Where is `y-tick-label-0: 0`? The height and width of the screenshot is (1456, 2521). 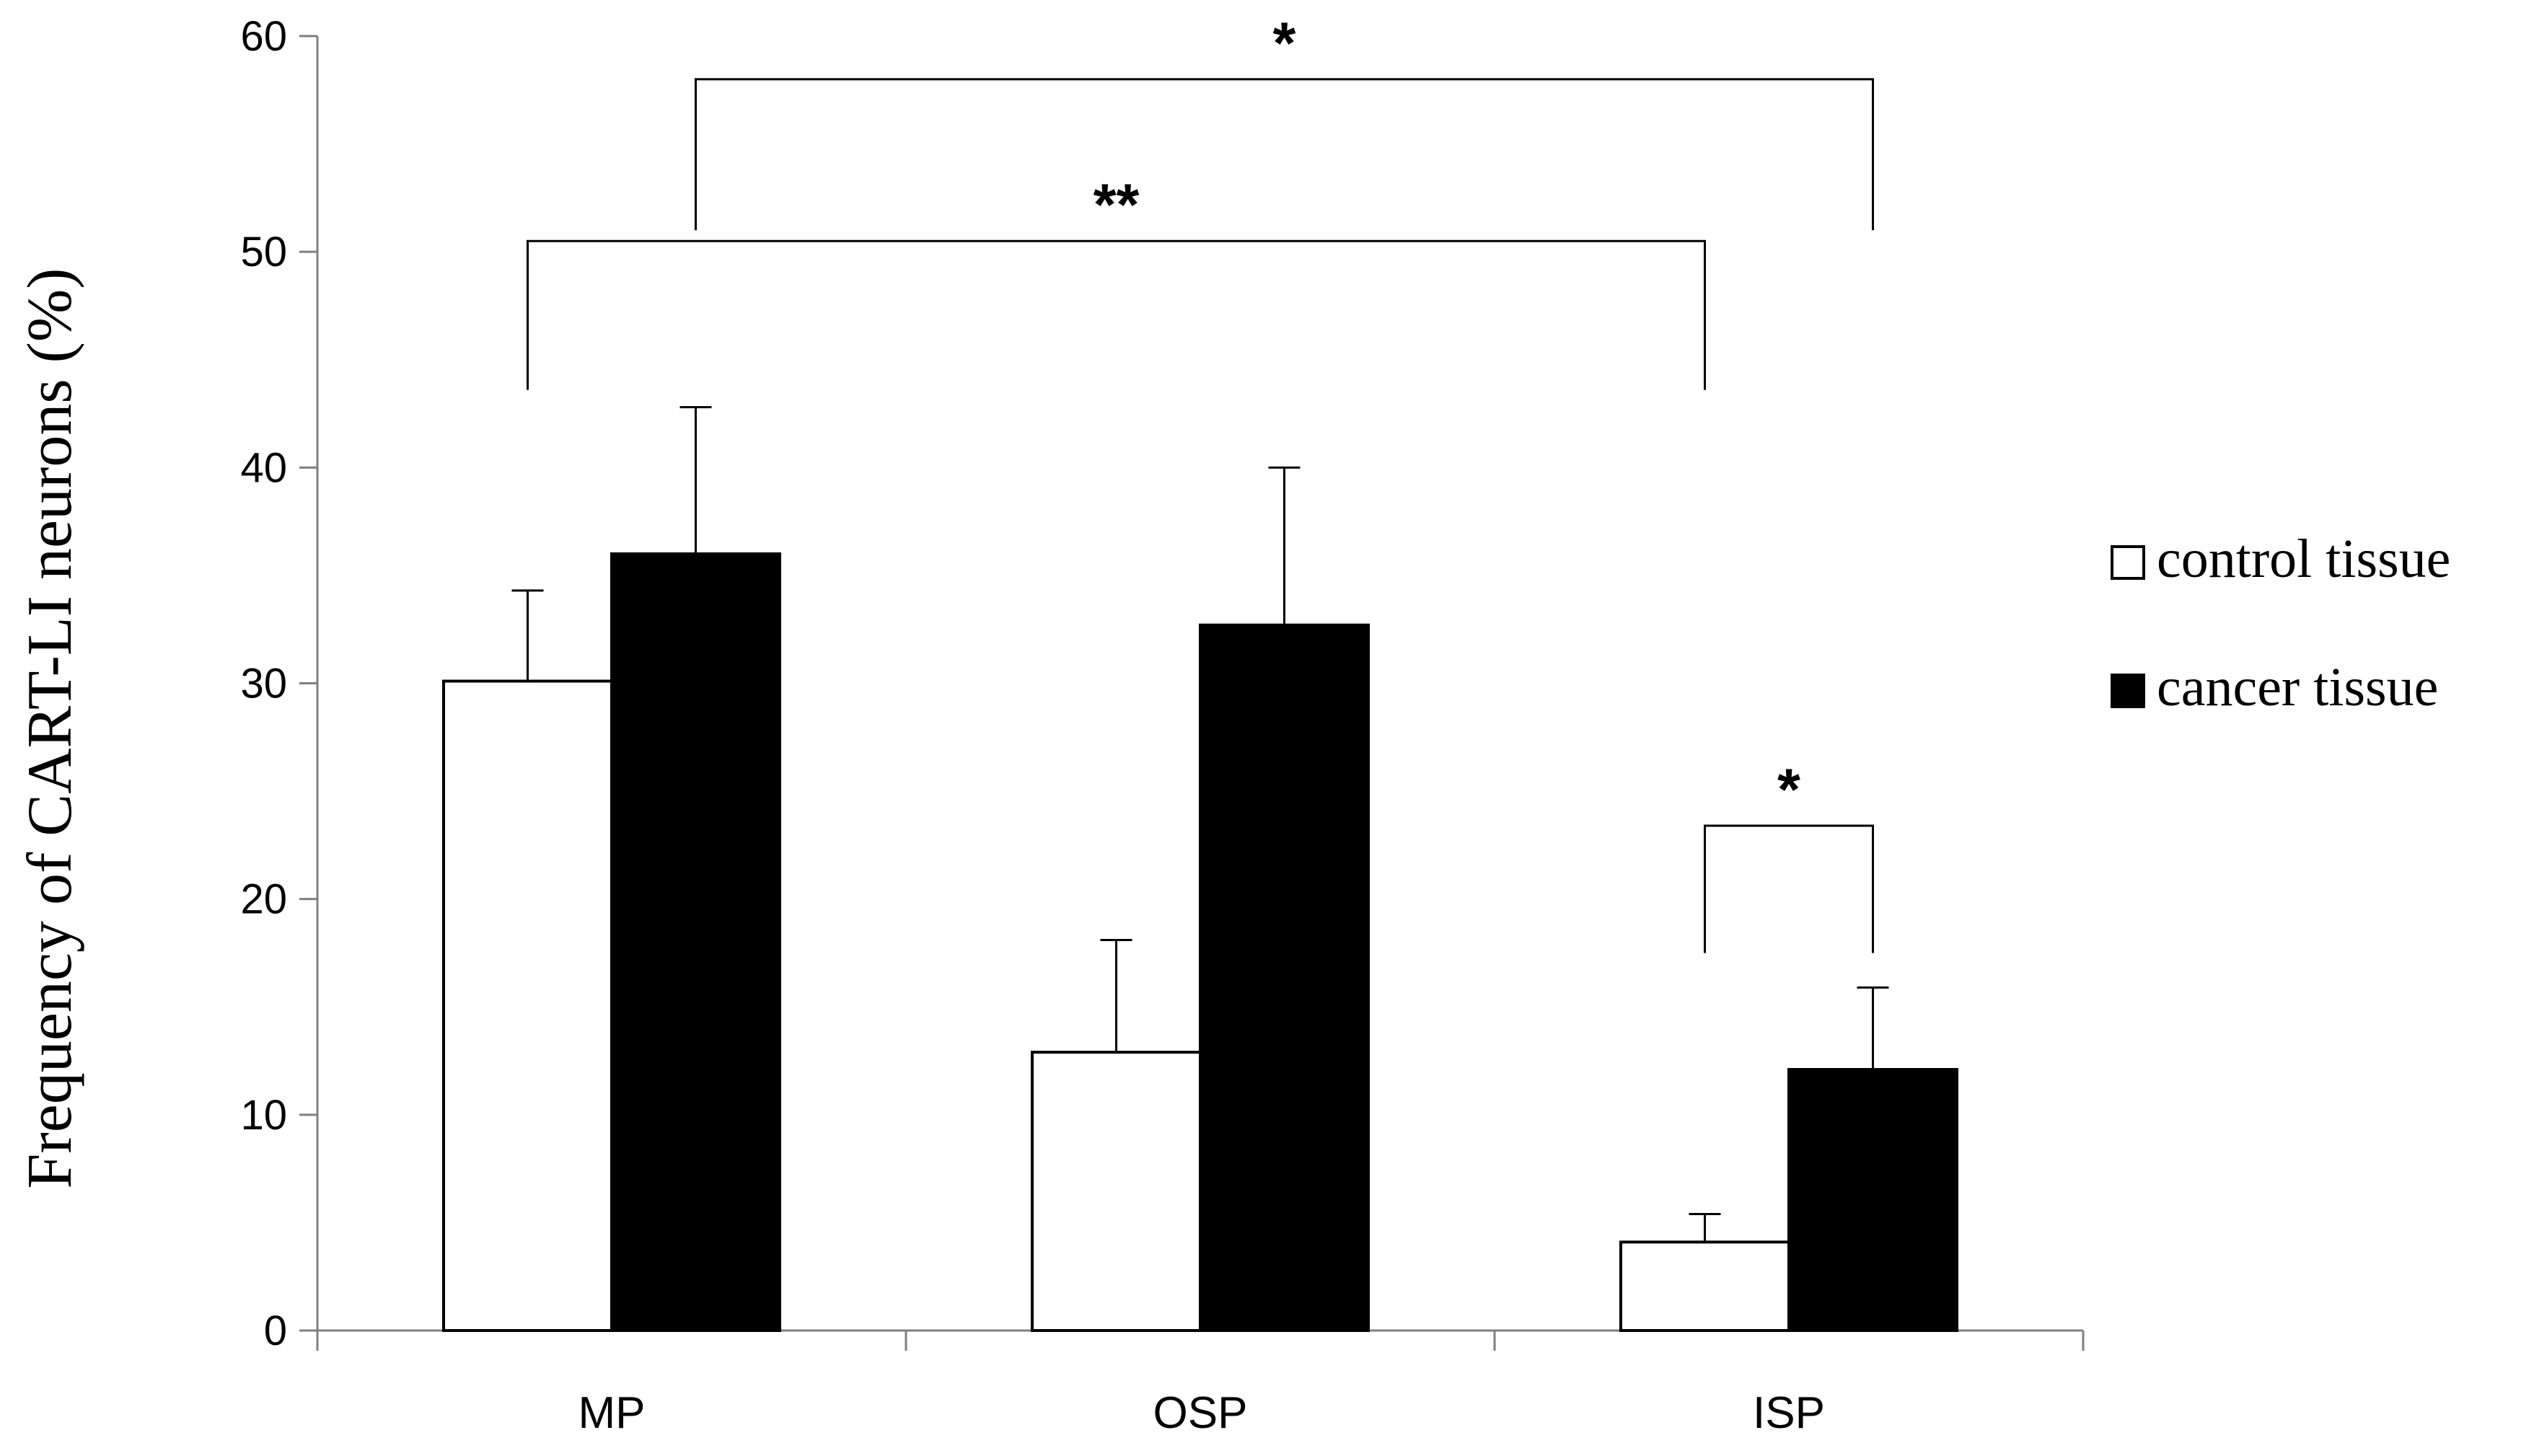
y-tick-label-0: 0 is located at coordinates (275, 1330).